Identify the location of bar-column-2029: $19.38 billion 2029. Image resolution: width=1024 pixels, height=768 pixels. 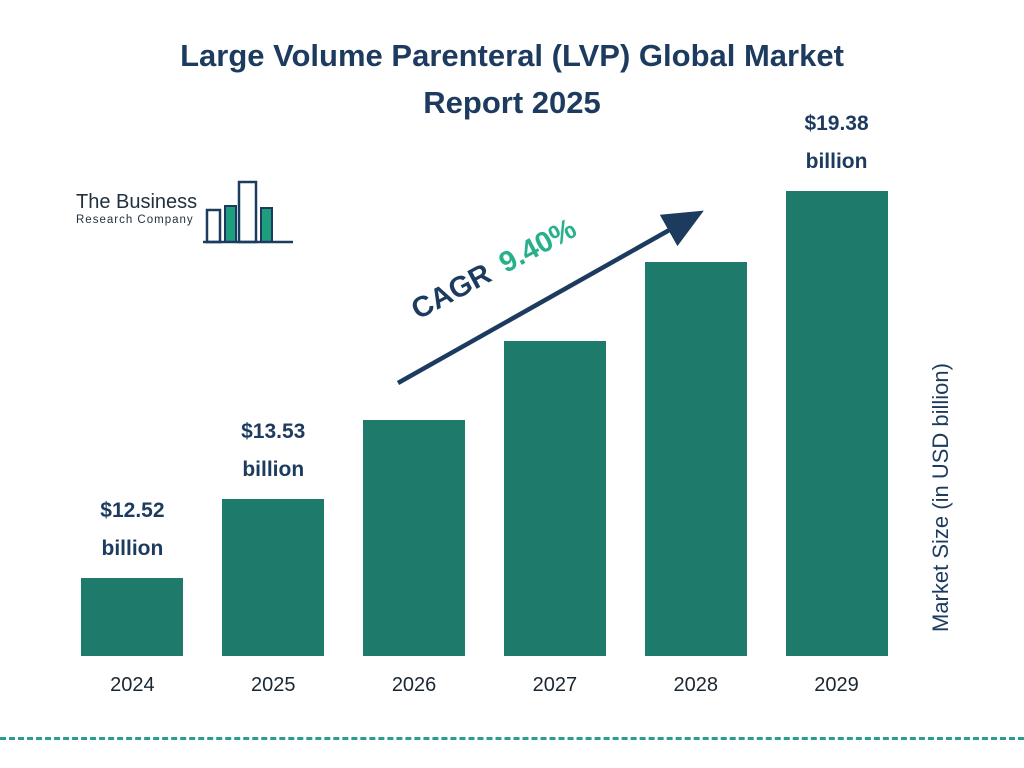
(836, 401).